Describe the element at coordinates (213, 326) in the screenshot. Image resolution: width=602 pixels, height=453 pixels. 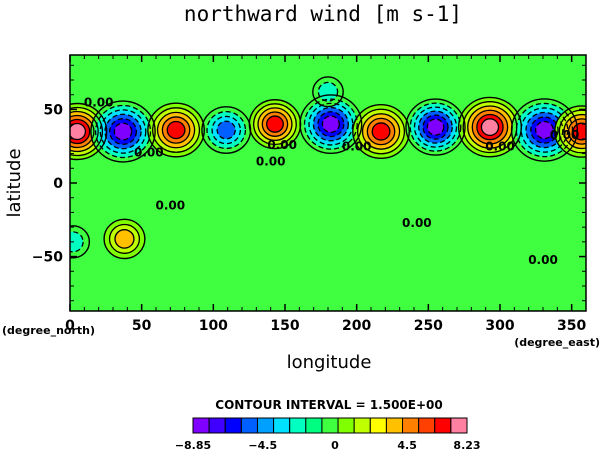
I see `x-tick-label: 100` at that location.